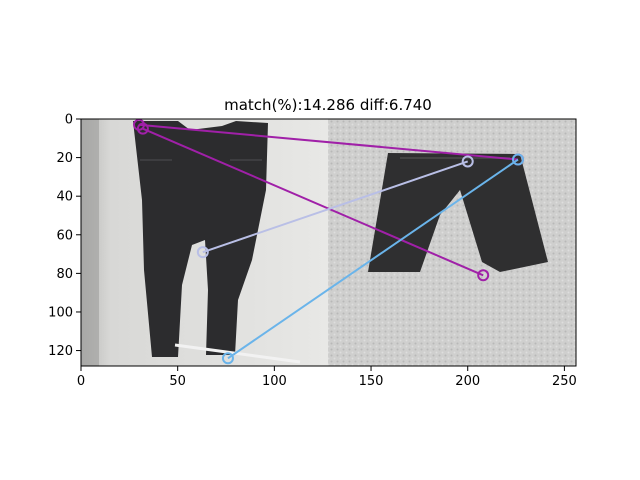  I want to click on x-tick-label: 250, so click(564, 381).